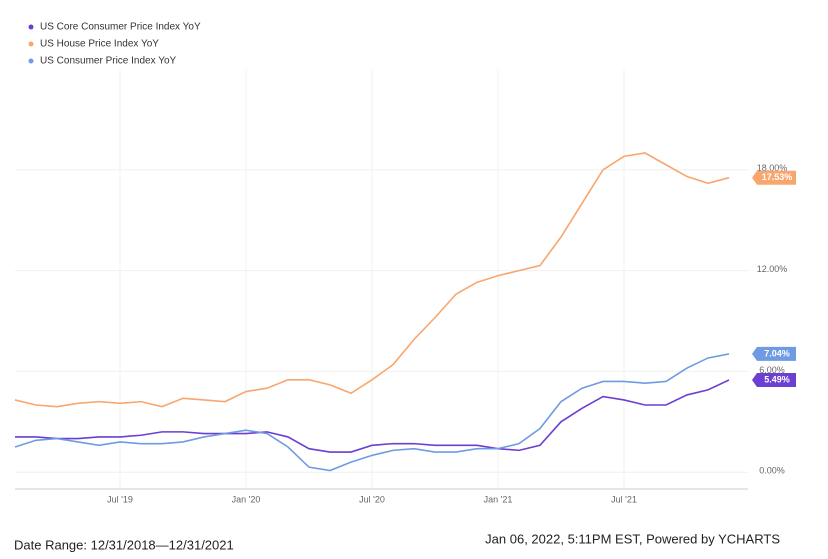 The image size is (828, 559). I want to click on footer-left: Date Range: 12/31/2018—12/31/2021, so click(124, 544).